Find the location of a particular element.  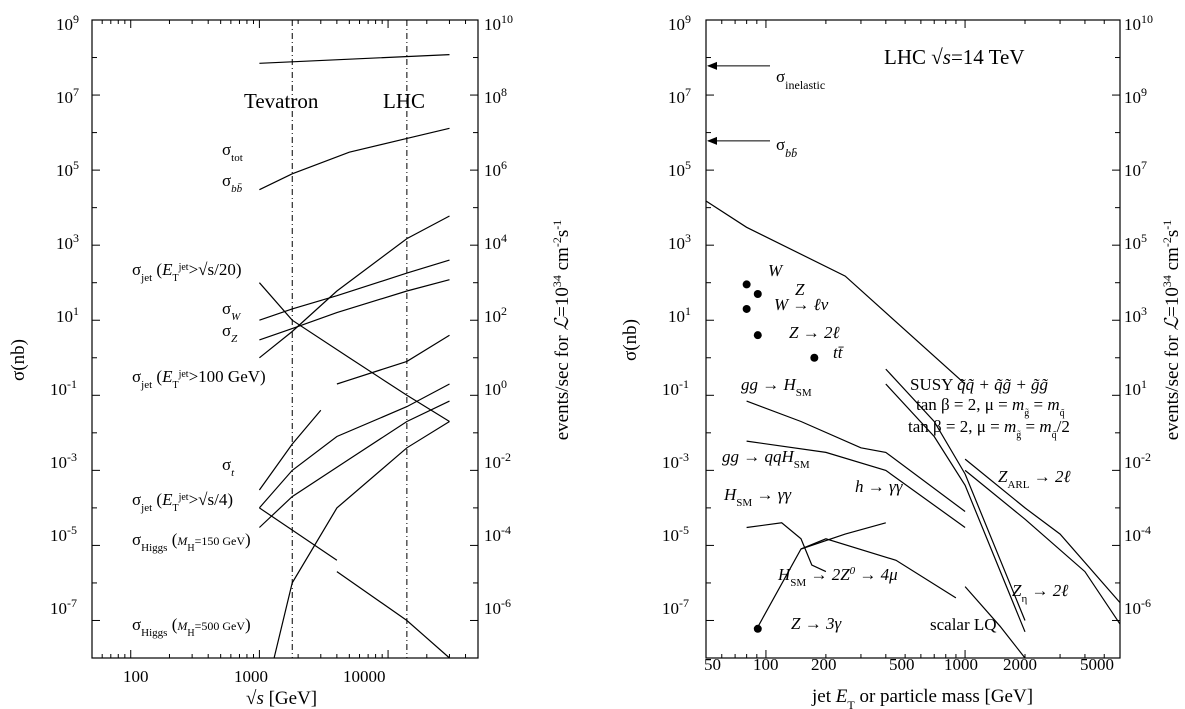

lhc-label-left: LHC is located at coordinates (404, 101).